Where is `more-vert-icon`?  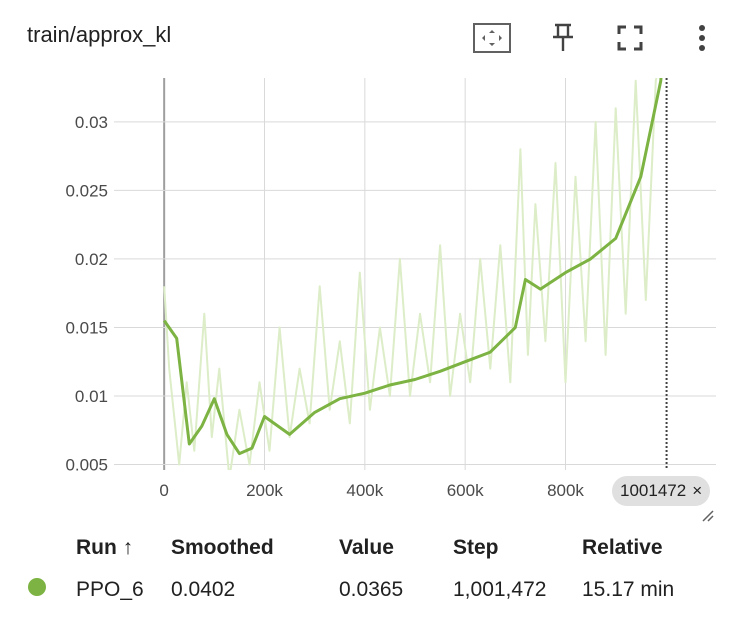
more-vert-icon is located at coordinates (702, 38).